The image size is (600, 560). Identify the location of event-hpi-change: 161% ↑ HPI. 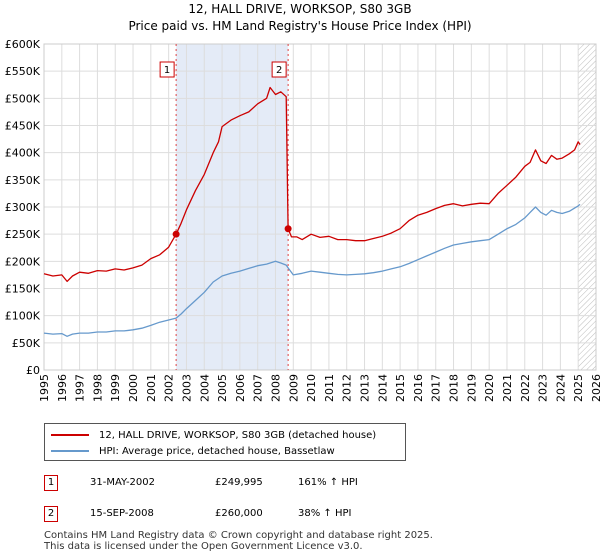
(328, 482).